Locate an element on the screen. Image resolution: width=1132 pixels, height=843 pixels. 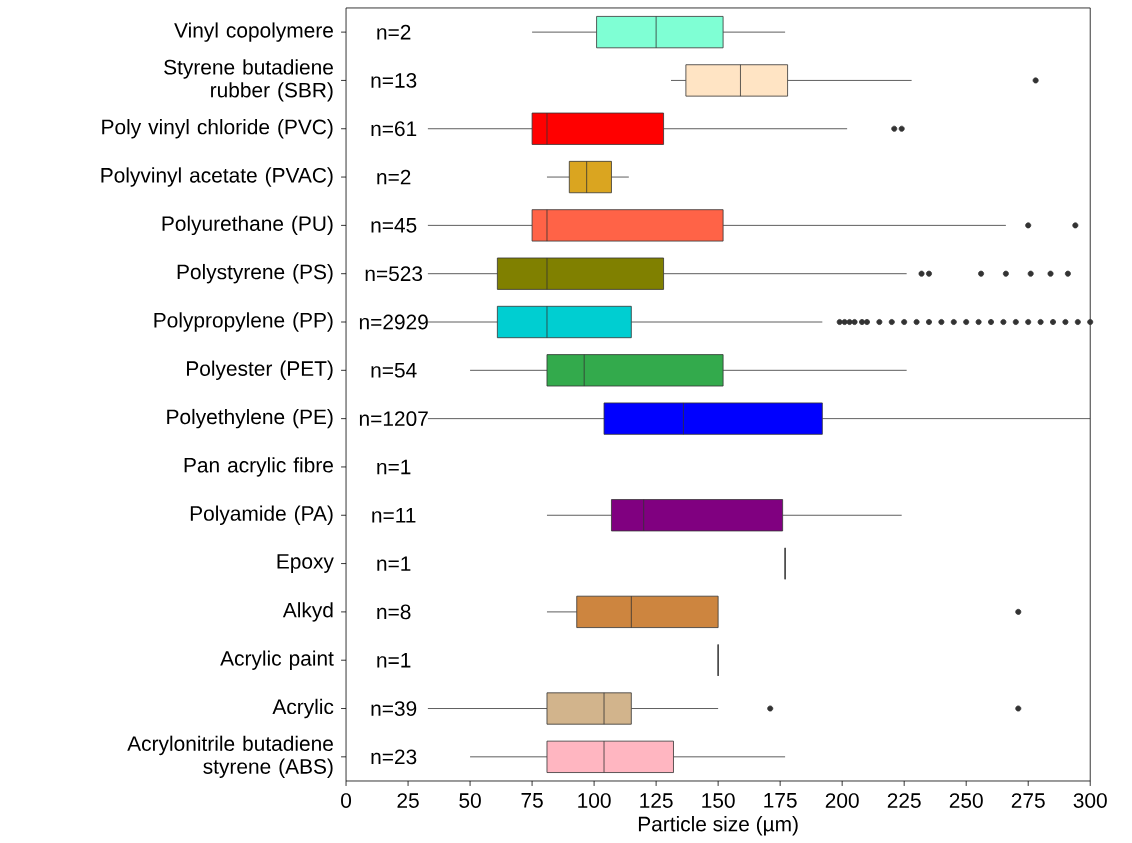
y-tick-label: Polyester (PET) is located at coordinates (260, 370).